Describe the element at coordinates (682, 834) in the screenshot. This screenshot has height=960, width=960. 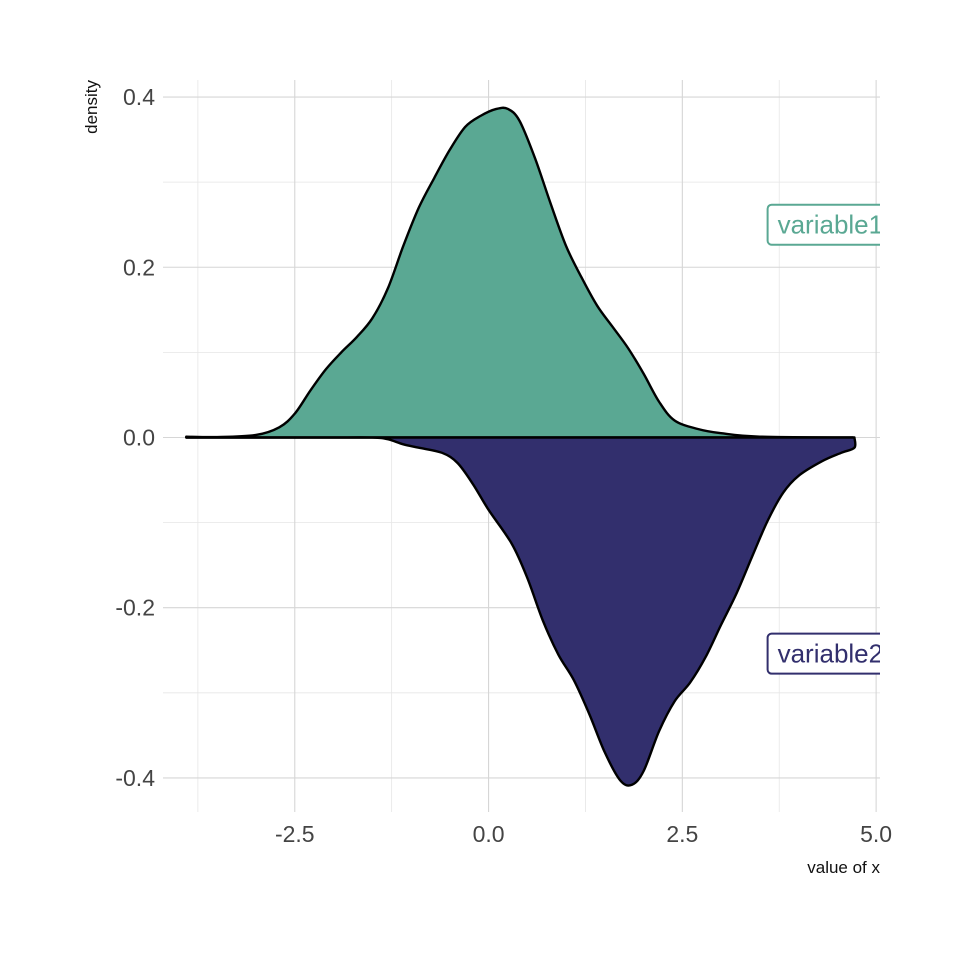
I see `x-tick-label: 2.5` at that location.